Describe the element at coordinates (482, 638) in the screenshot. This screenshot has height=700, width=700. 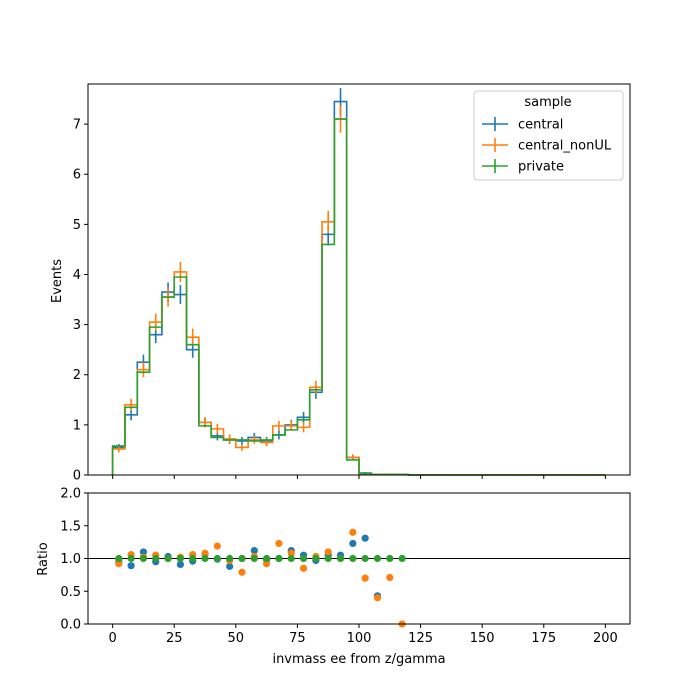
I see `x-tick-label: 150` at that location.